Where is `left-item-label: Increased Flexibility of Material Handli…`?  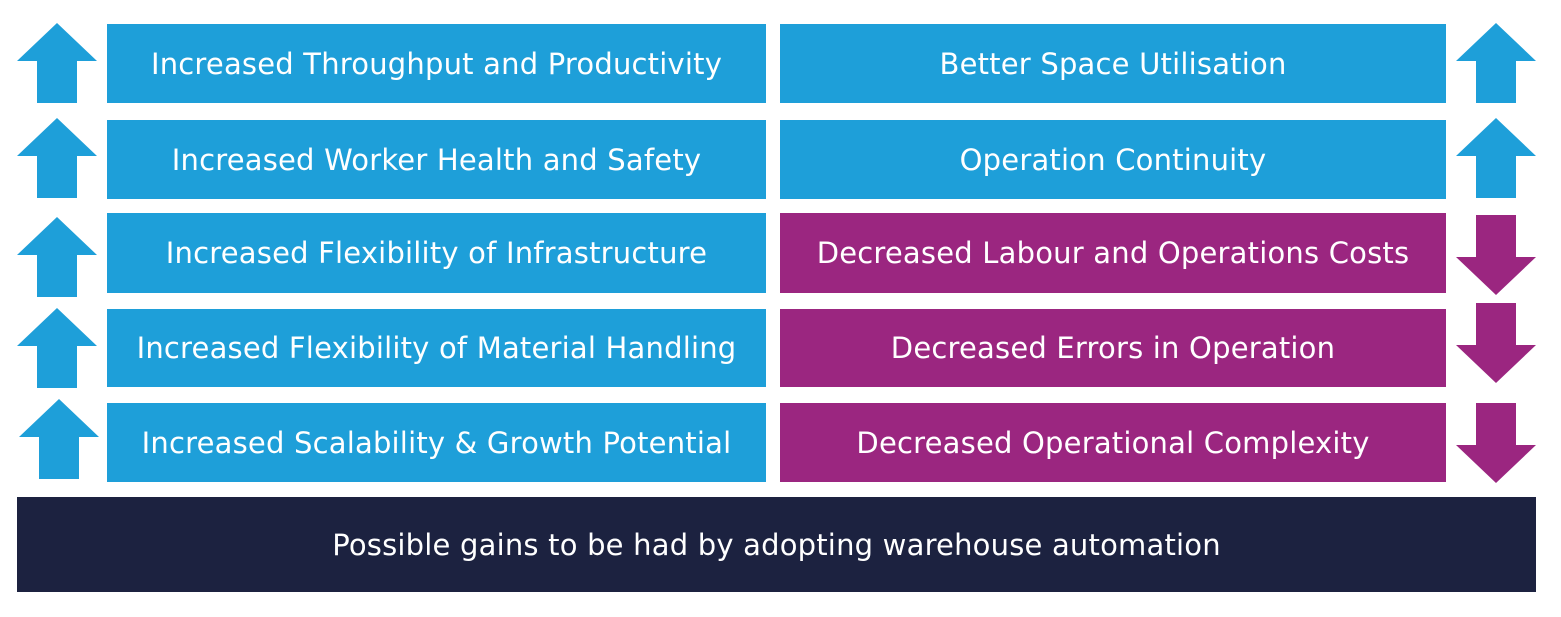 left-item-label: Increased Flexibility of Material Handli… is located at coordinates (436, 348).